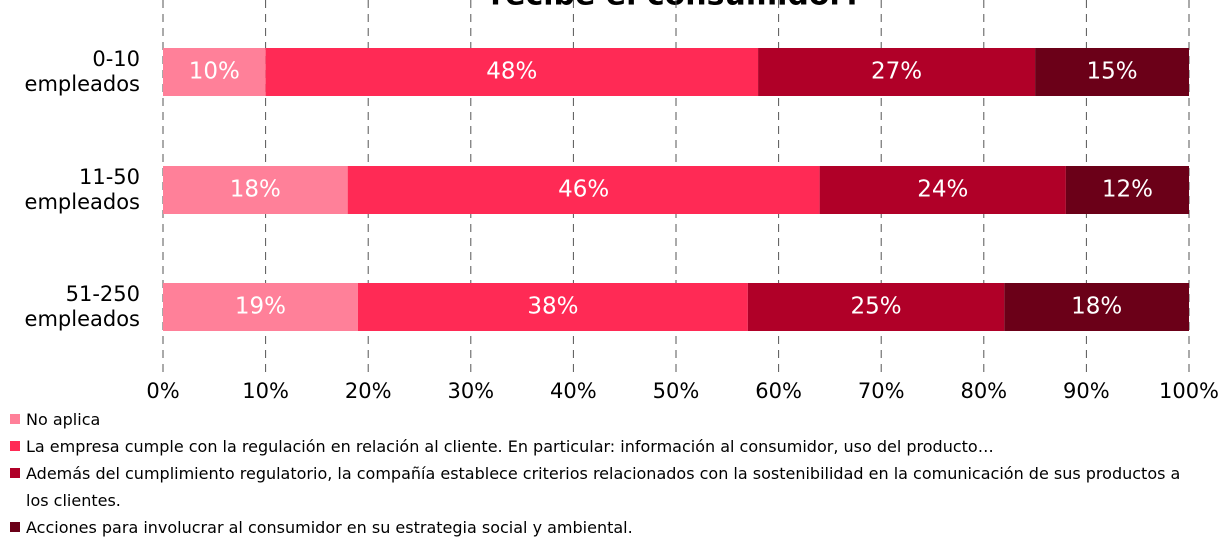 Image resolution: width=1223 pixels, height=551 pixels. I want to click on x-tick-label: 0%, so click(162, 391).